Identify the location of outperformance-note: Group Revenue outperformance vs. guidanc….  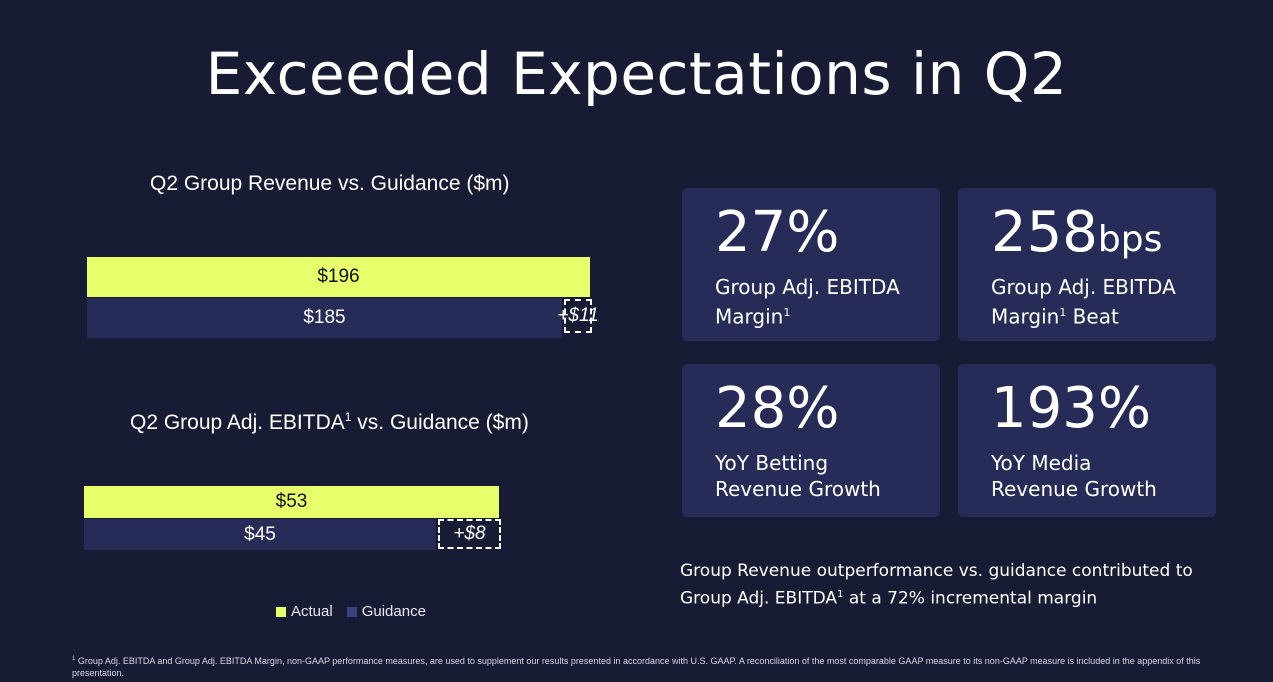
(960, 585).